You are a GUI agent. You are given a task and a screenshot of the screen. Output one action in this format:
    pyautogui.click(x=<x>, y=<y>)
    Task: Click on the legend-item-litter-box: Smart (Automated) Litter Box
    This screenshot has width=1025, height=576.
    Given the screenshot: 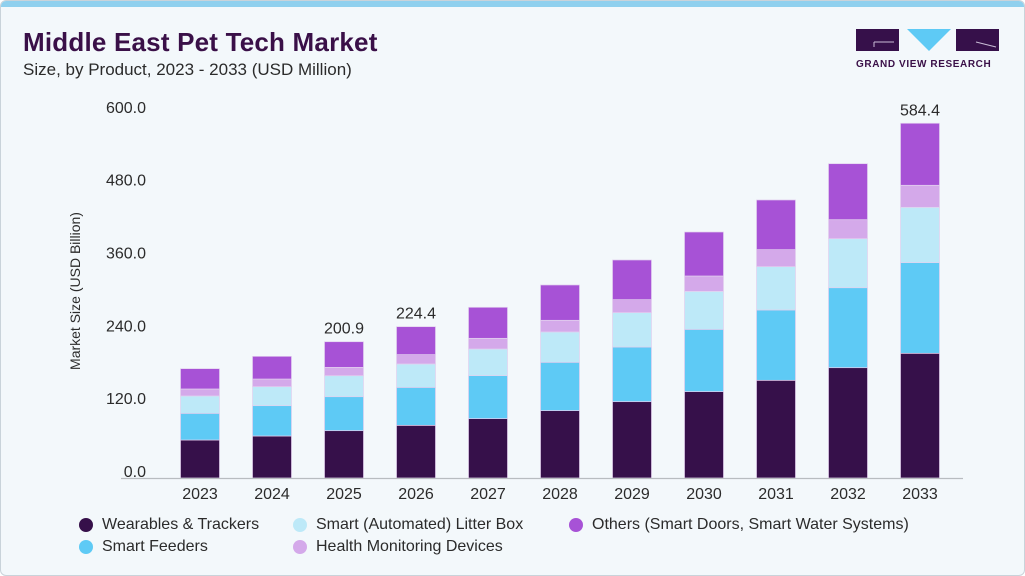 What is the action you would take?
    pyautogui.click(x=408, y=525)
    